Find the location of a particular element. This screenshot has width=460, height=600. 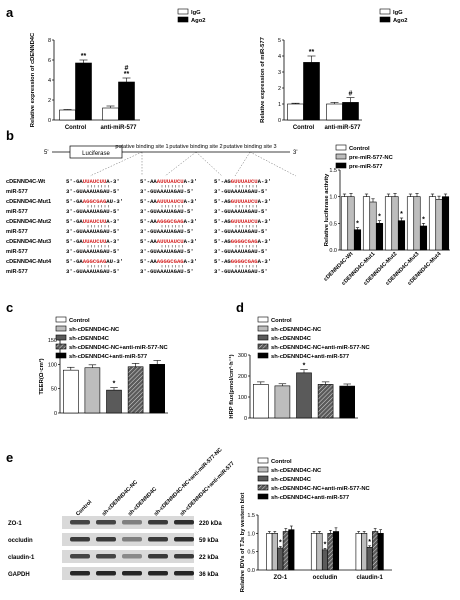

y-tick-label: 0.0 is located at coordinates (333, 251).